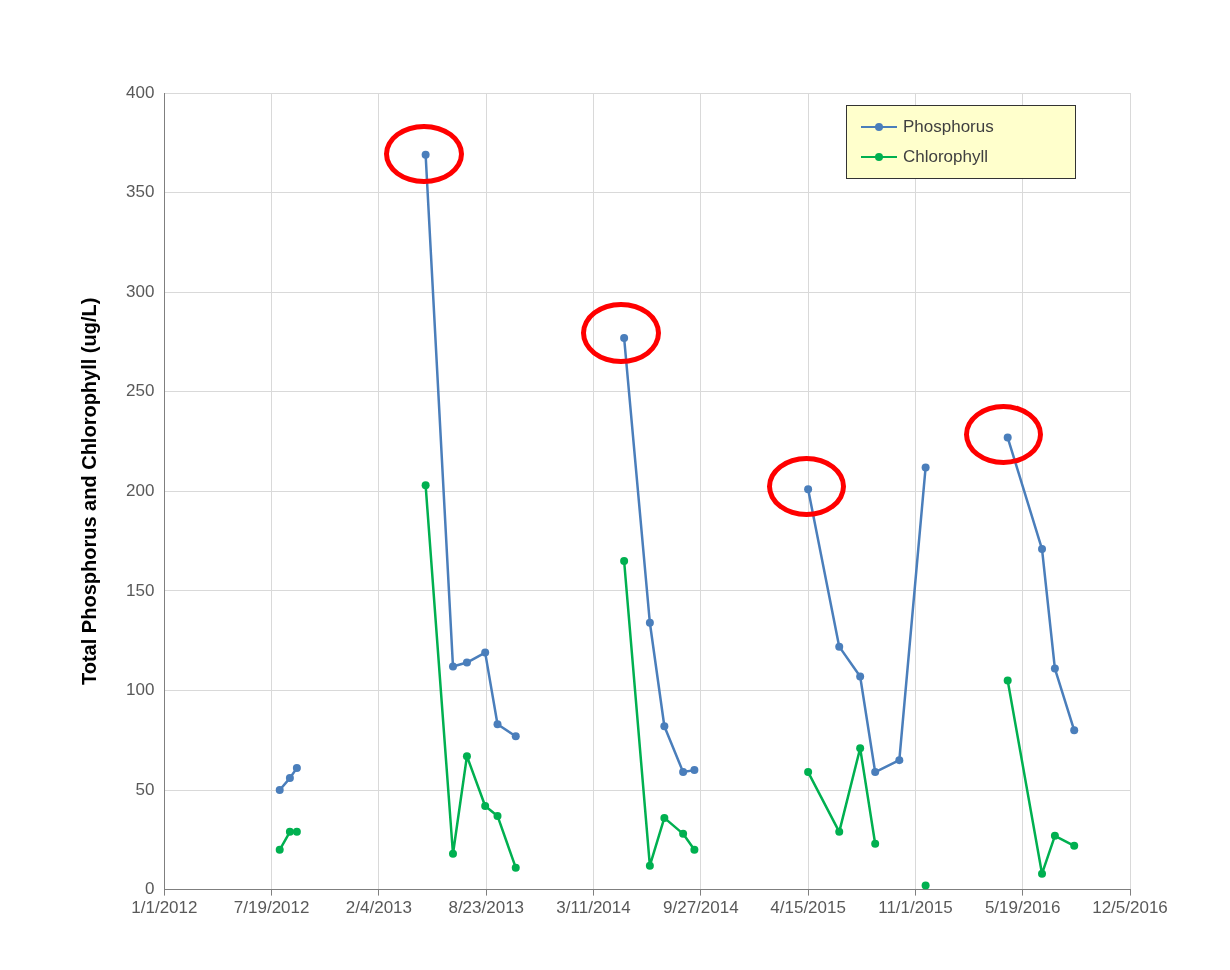 This screenshot has width=1230, height=970. Describe the element at coordinates (140, 690) in the screenshot. I see `y-tick-label: 100` at that location.